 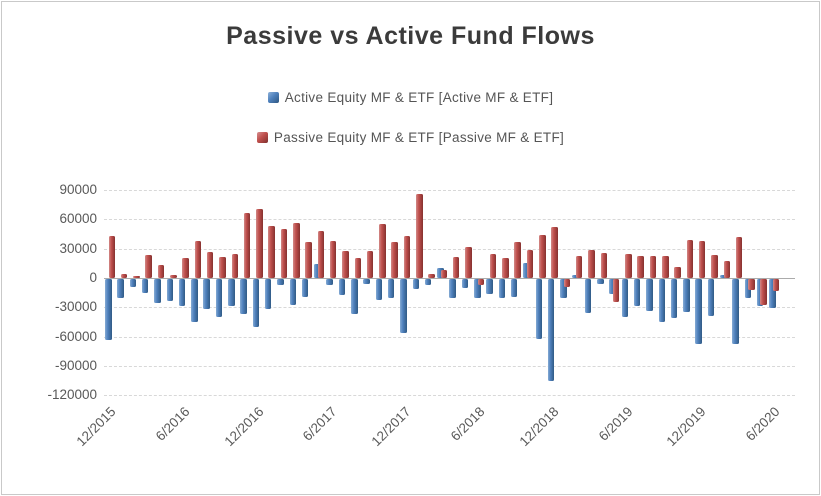 What do you see at coordinates (542, 256) in the screenshot?
I see `passive-bar-11/2018` at bounding box center [542, 256].